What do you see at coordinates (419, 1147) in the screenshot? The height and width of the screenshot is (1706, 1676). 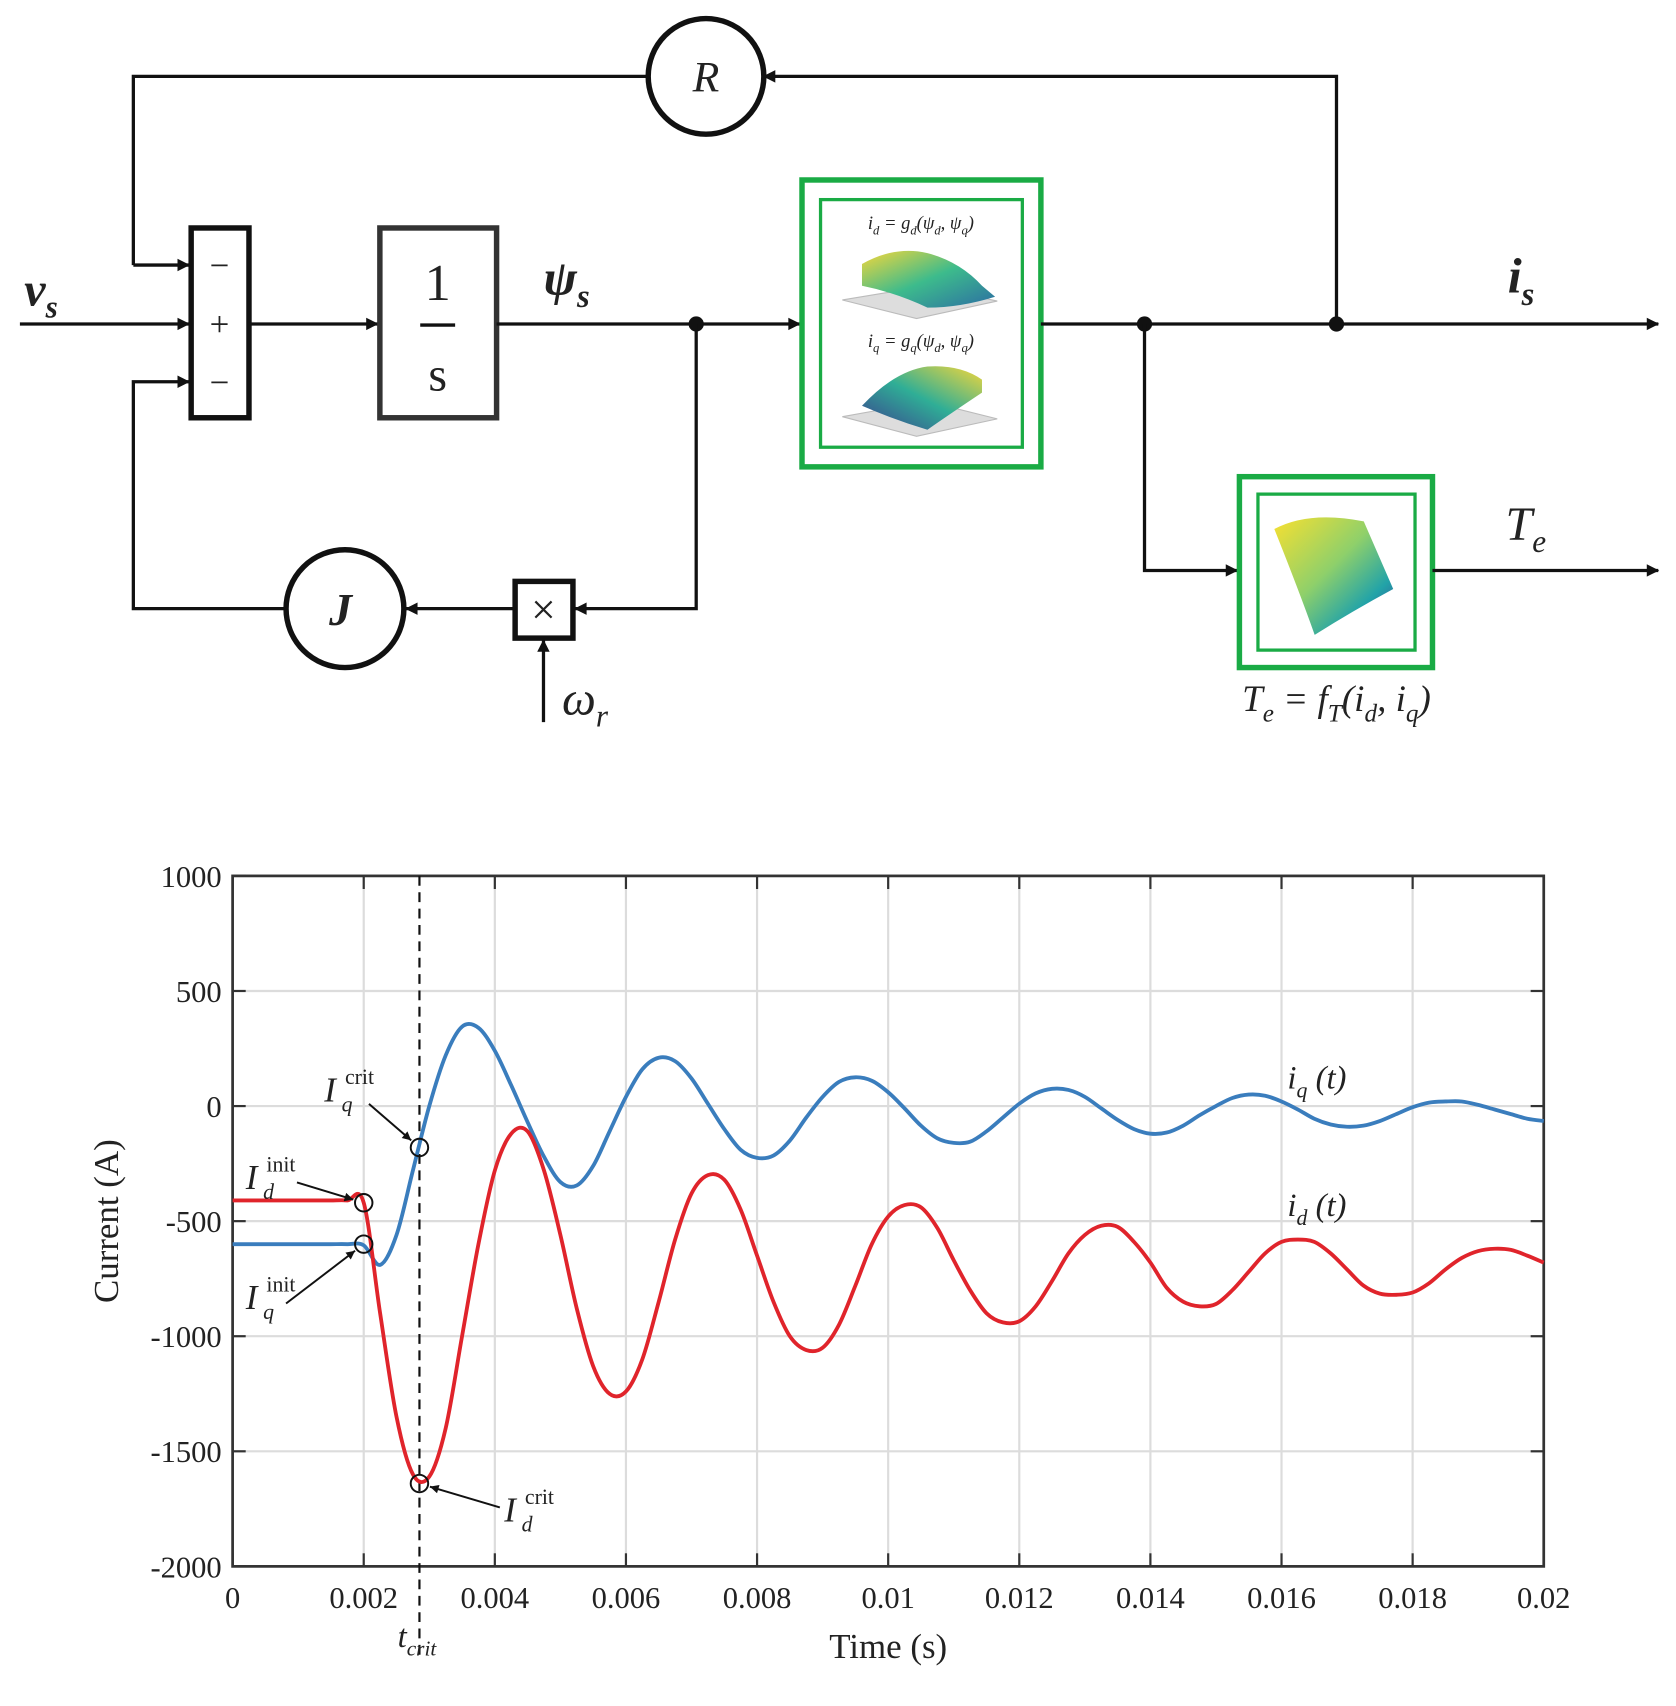 I see `annotation-marker` at bounding box center [419, 1147].